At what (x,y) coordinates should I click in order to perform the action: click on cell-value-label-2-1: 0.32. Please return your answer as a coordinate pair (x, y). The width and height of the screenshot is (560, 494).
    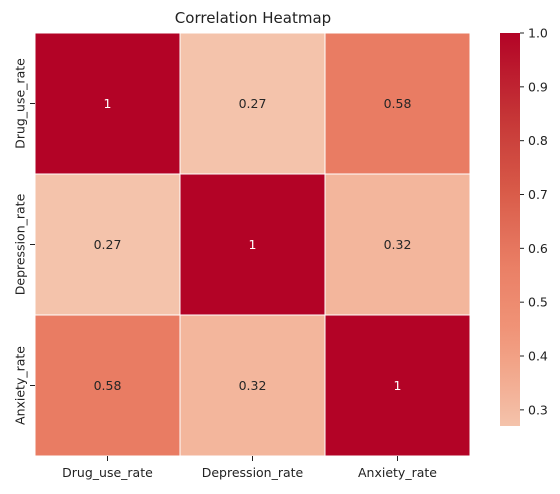
    Looking at the image, I should click on (253, 385).